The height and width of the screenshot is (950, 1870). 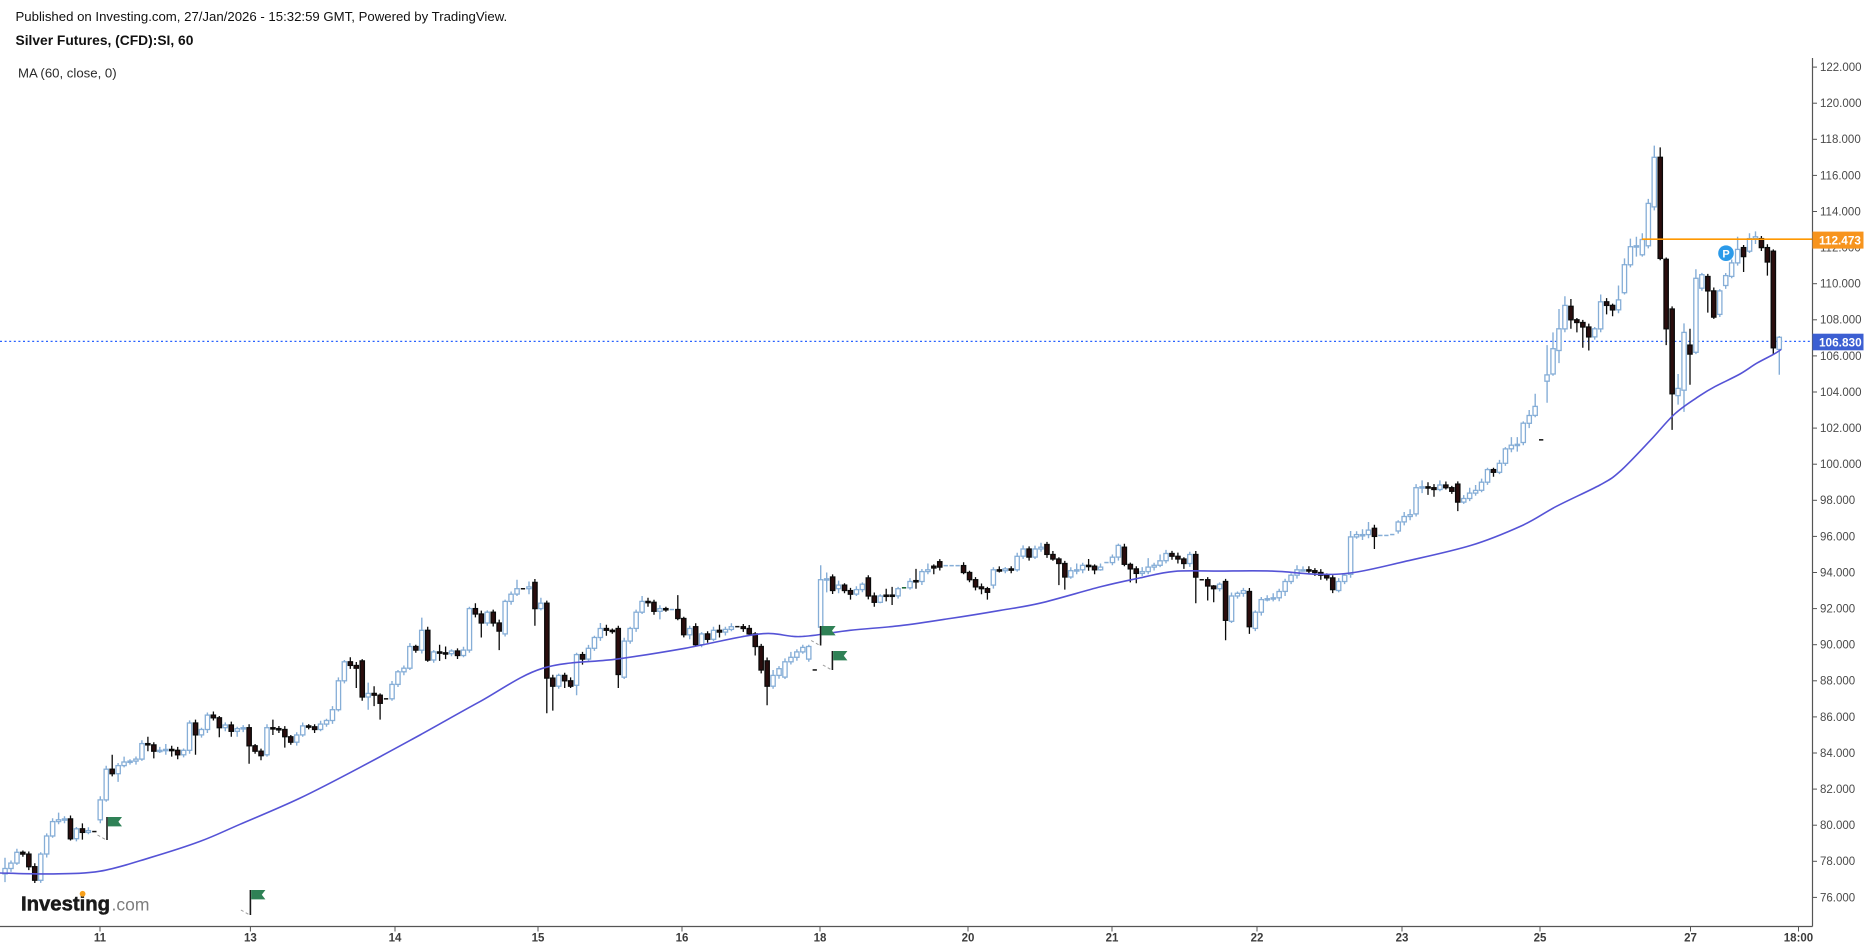 I want to click on svg-text: 122.000, so click(x=1841, y=68).